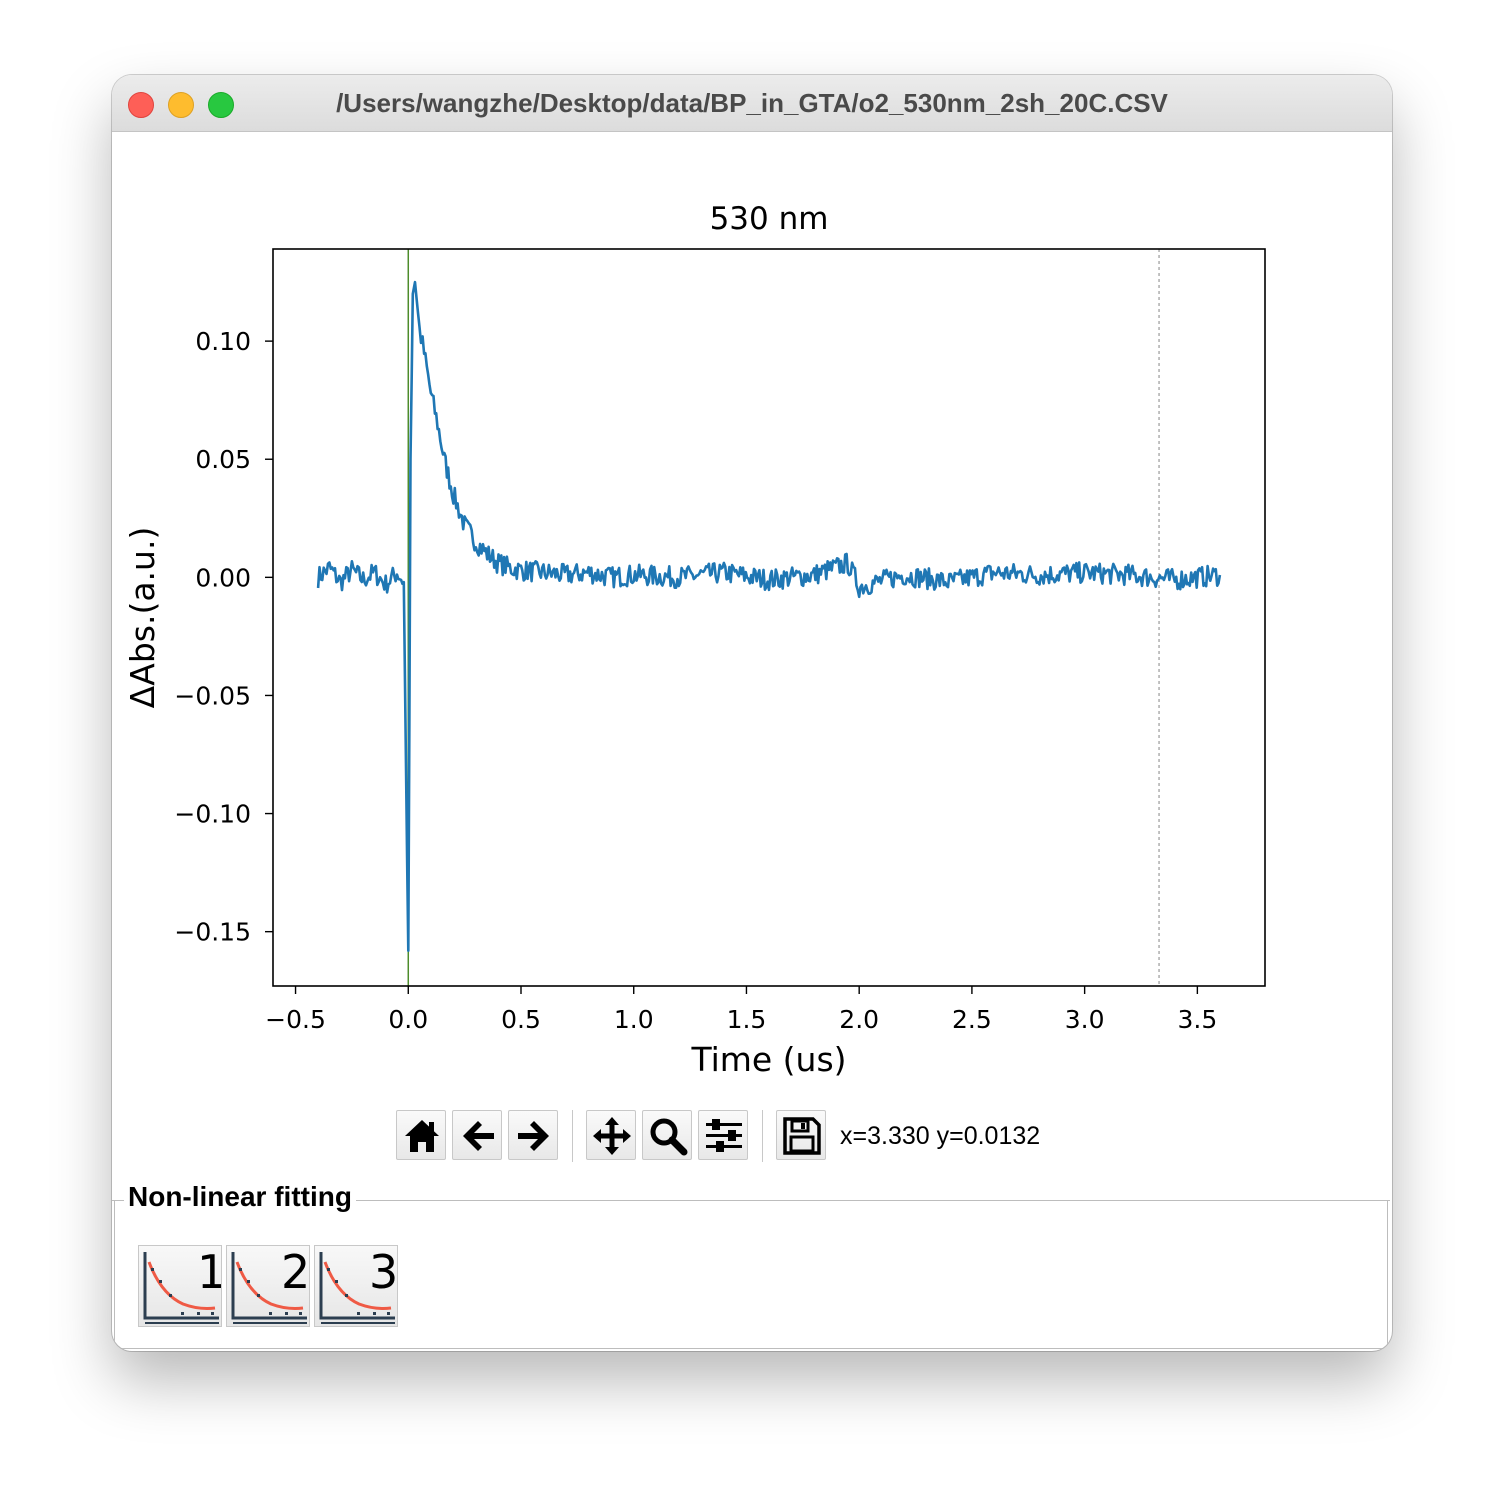 This screenshot has height=1500, width=1504. I want to click on x-tick-label: −0.5, so click(295, 1019).